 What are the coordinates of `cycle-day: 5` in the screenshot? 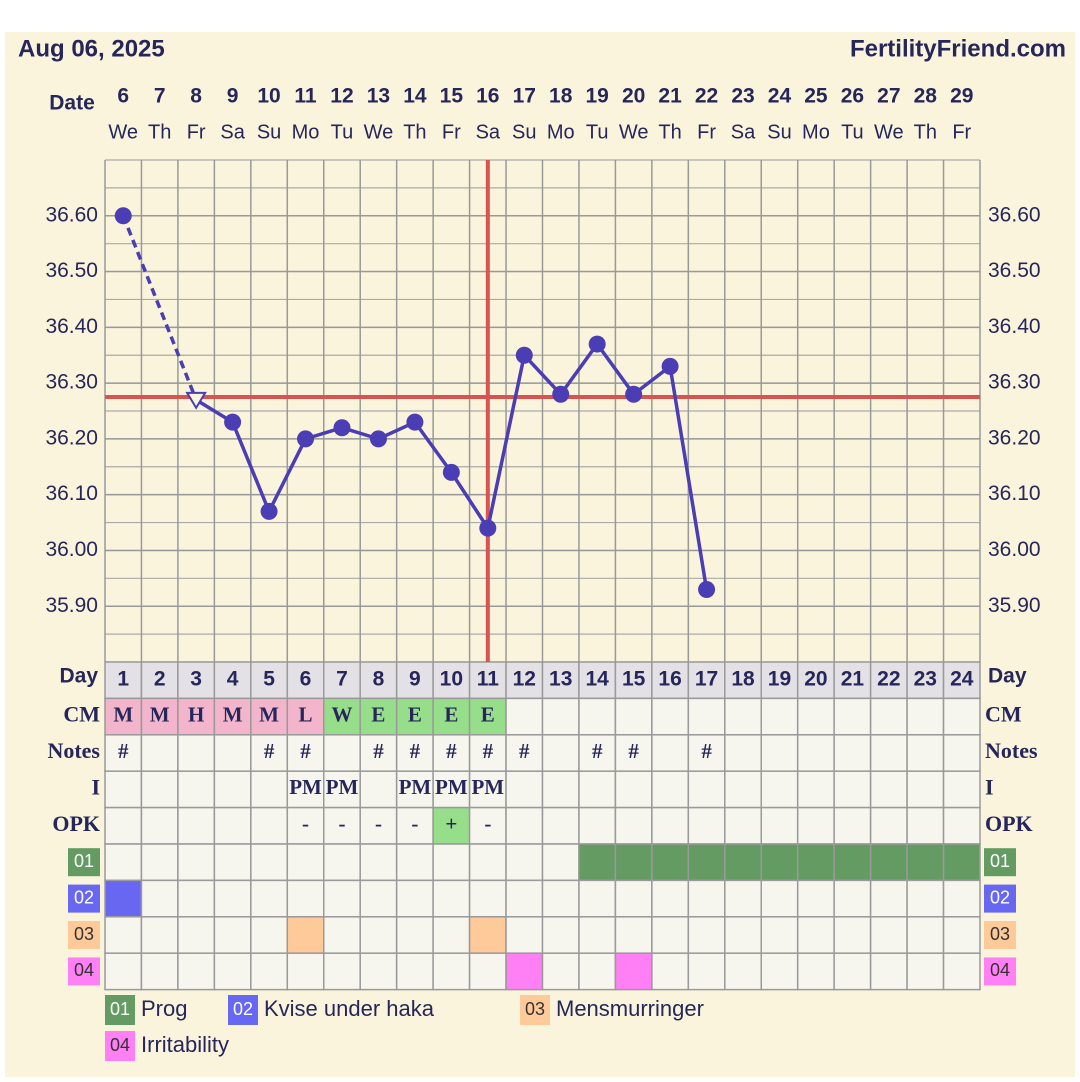 It's located at (269, 679).